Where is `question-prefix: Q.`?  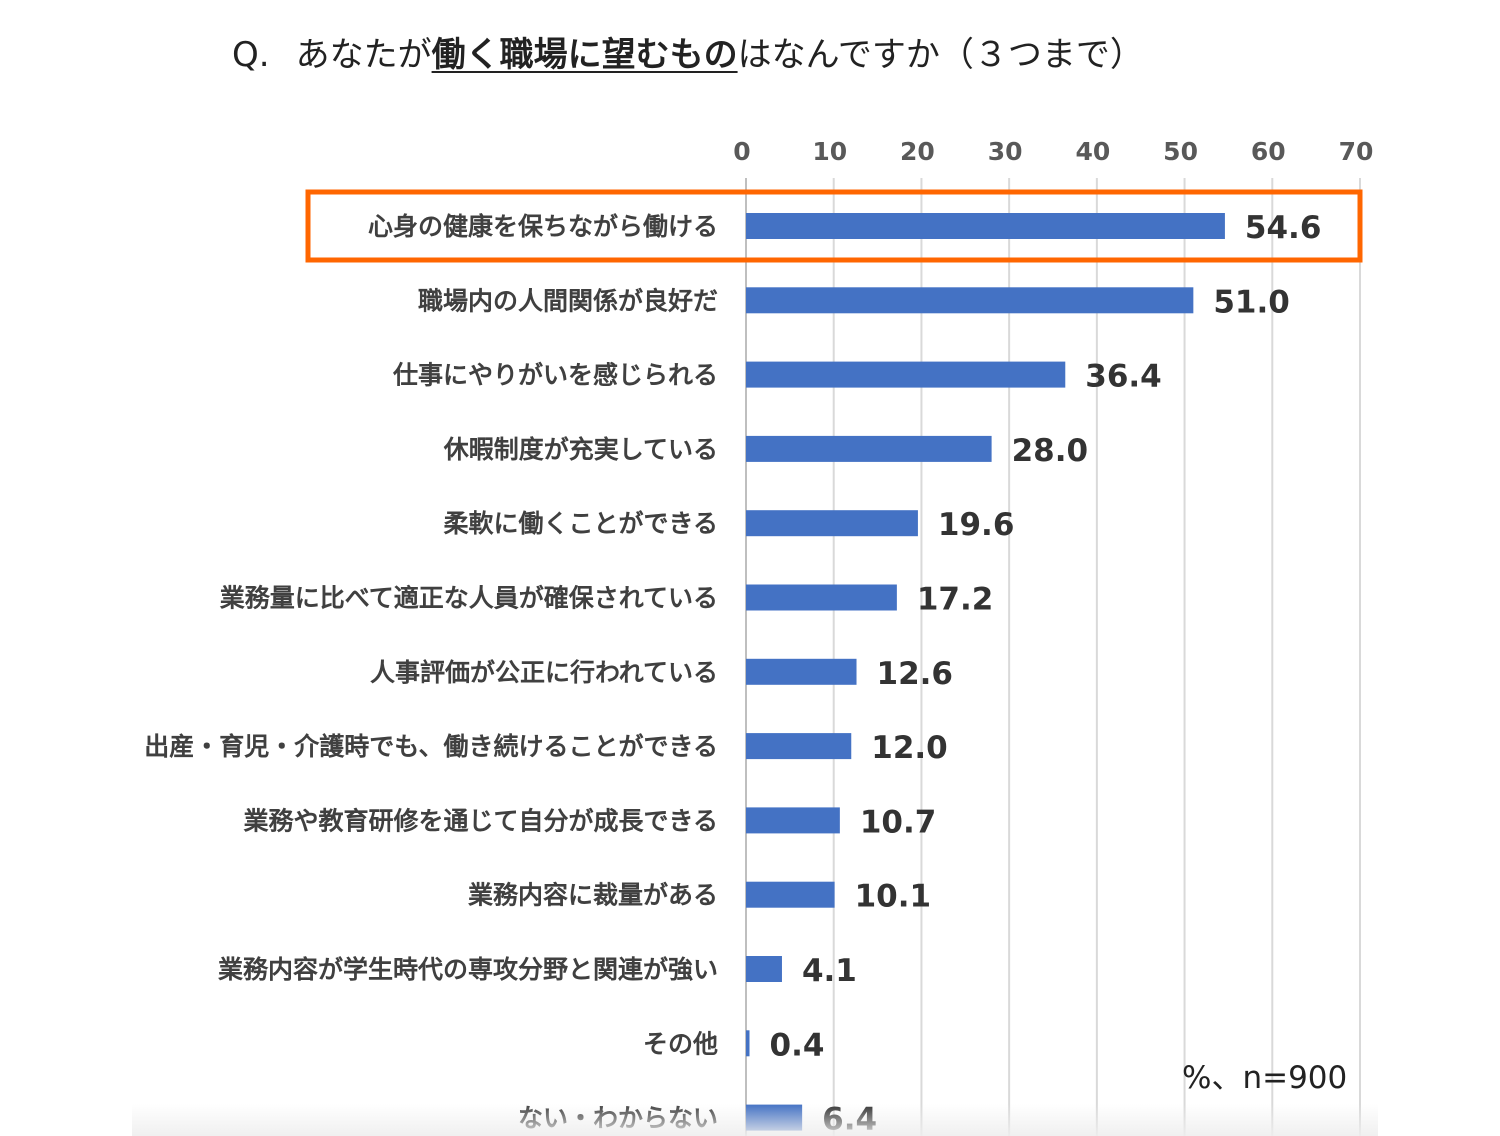 question-prefix: Q. is located at coordinates (251, 55).